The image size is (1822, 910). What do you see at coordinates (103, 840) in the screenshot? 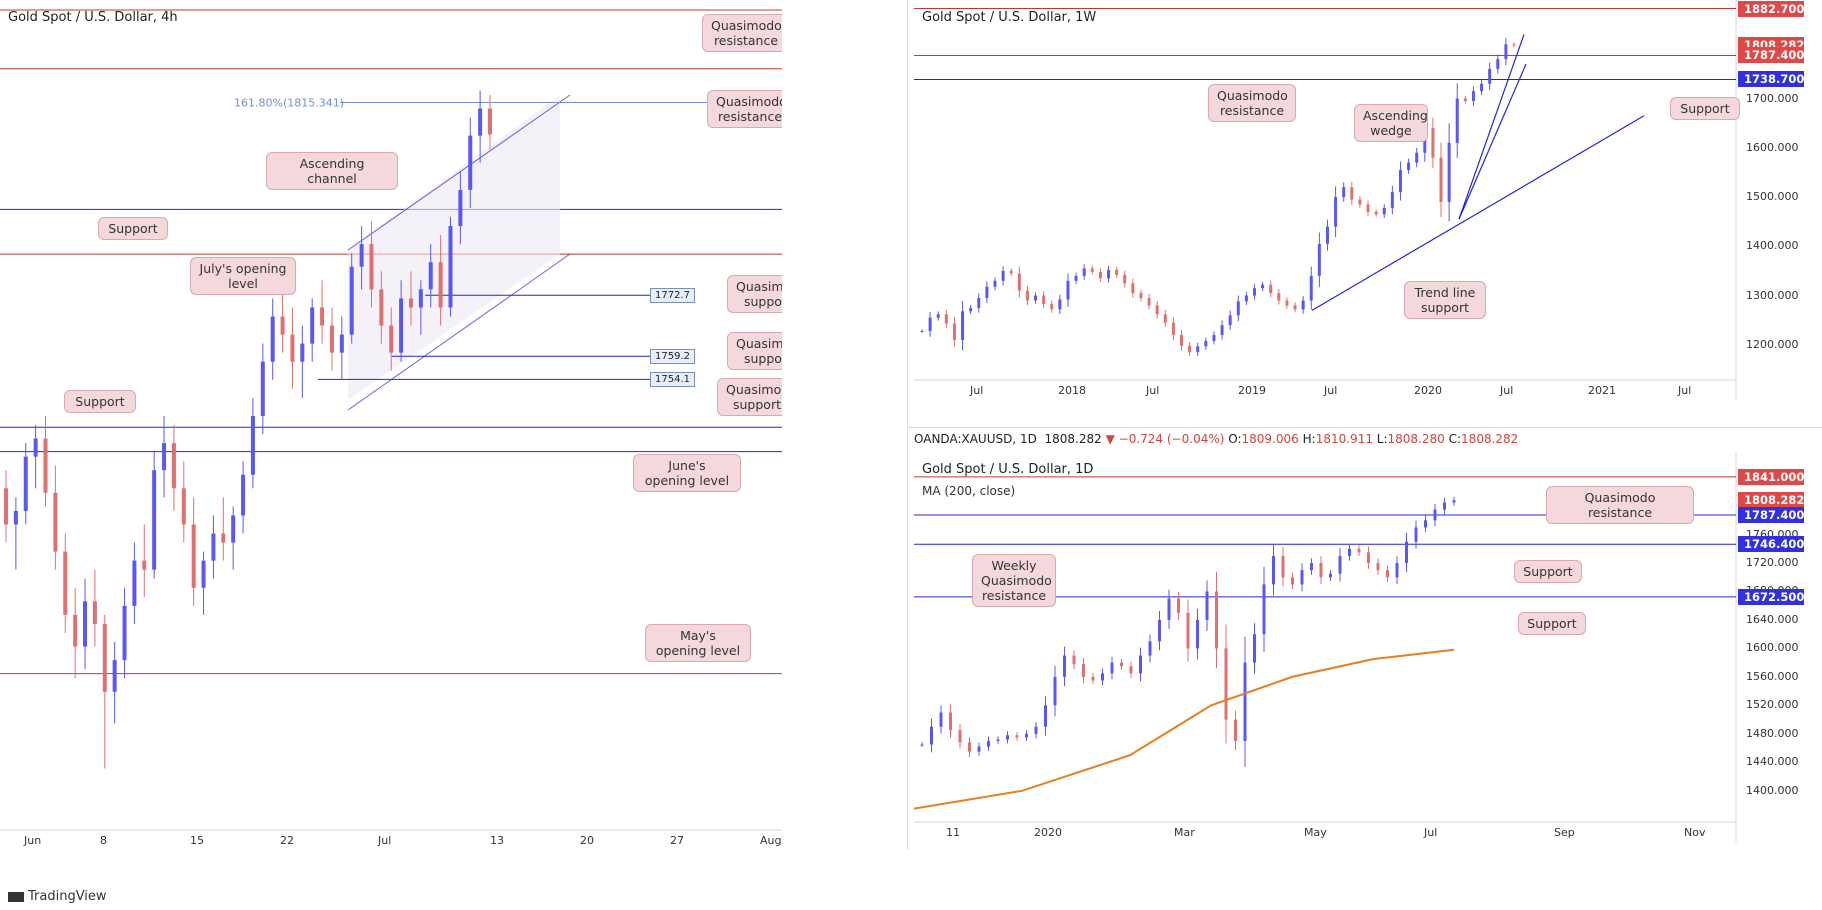
I see `time-tick-label: 8` at bounding box center [103, 840].